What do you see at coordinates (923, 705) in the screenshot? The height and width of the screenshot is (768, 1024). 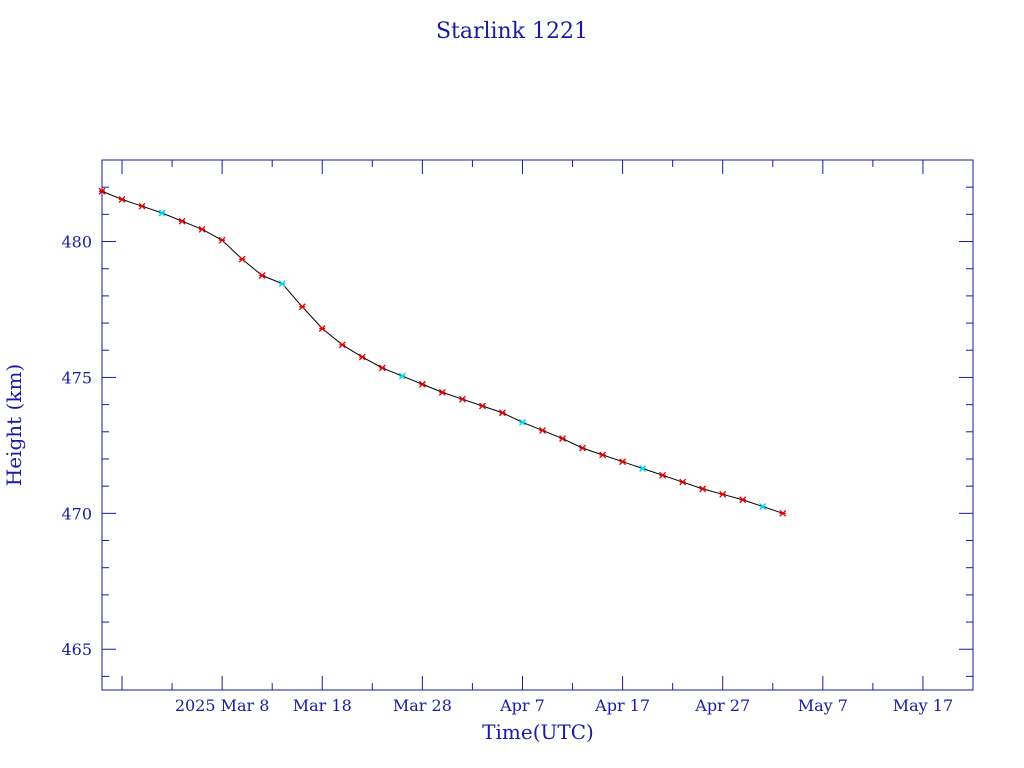 I see `x-tick-label: May 17` at bounding box center [923, 705].